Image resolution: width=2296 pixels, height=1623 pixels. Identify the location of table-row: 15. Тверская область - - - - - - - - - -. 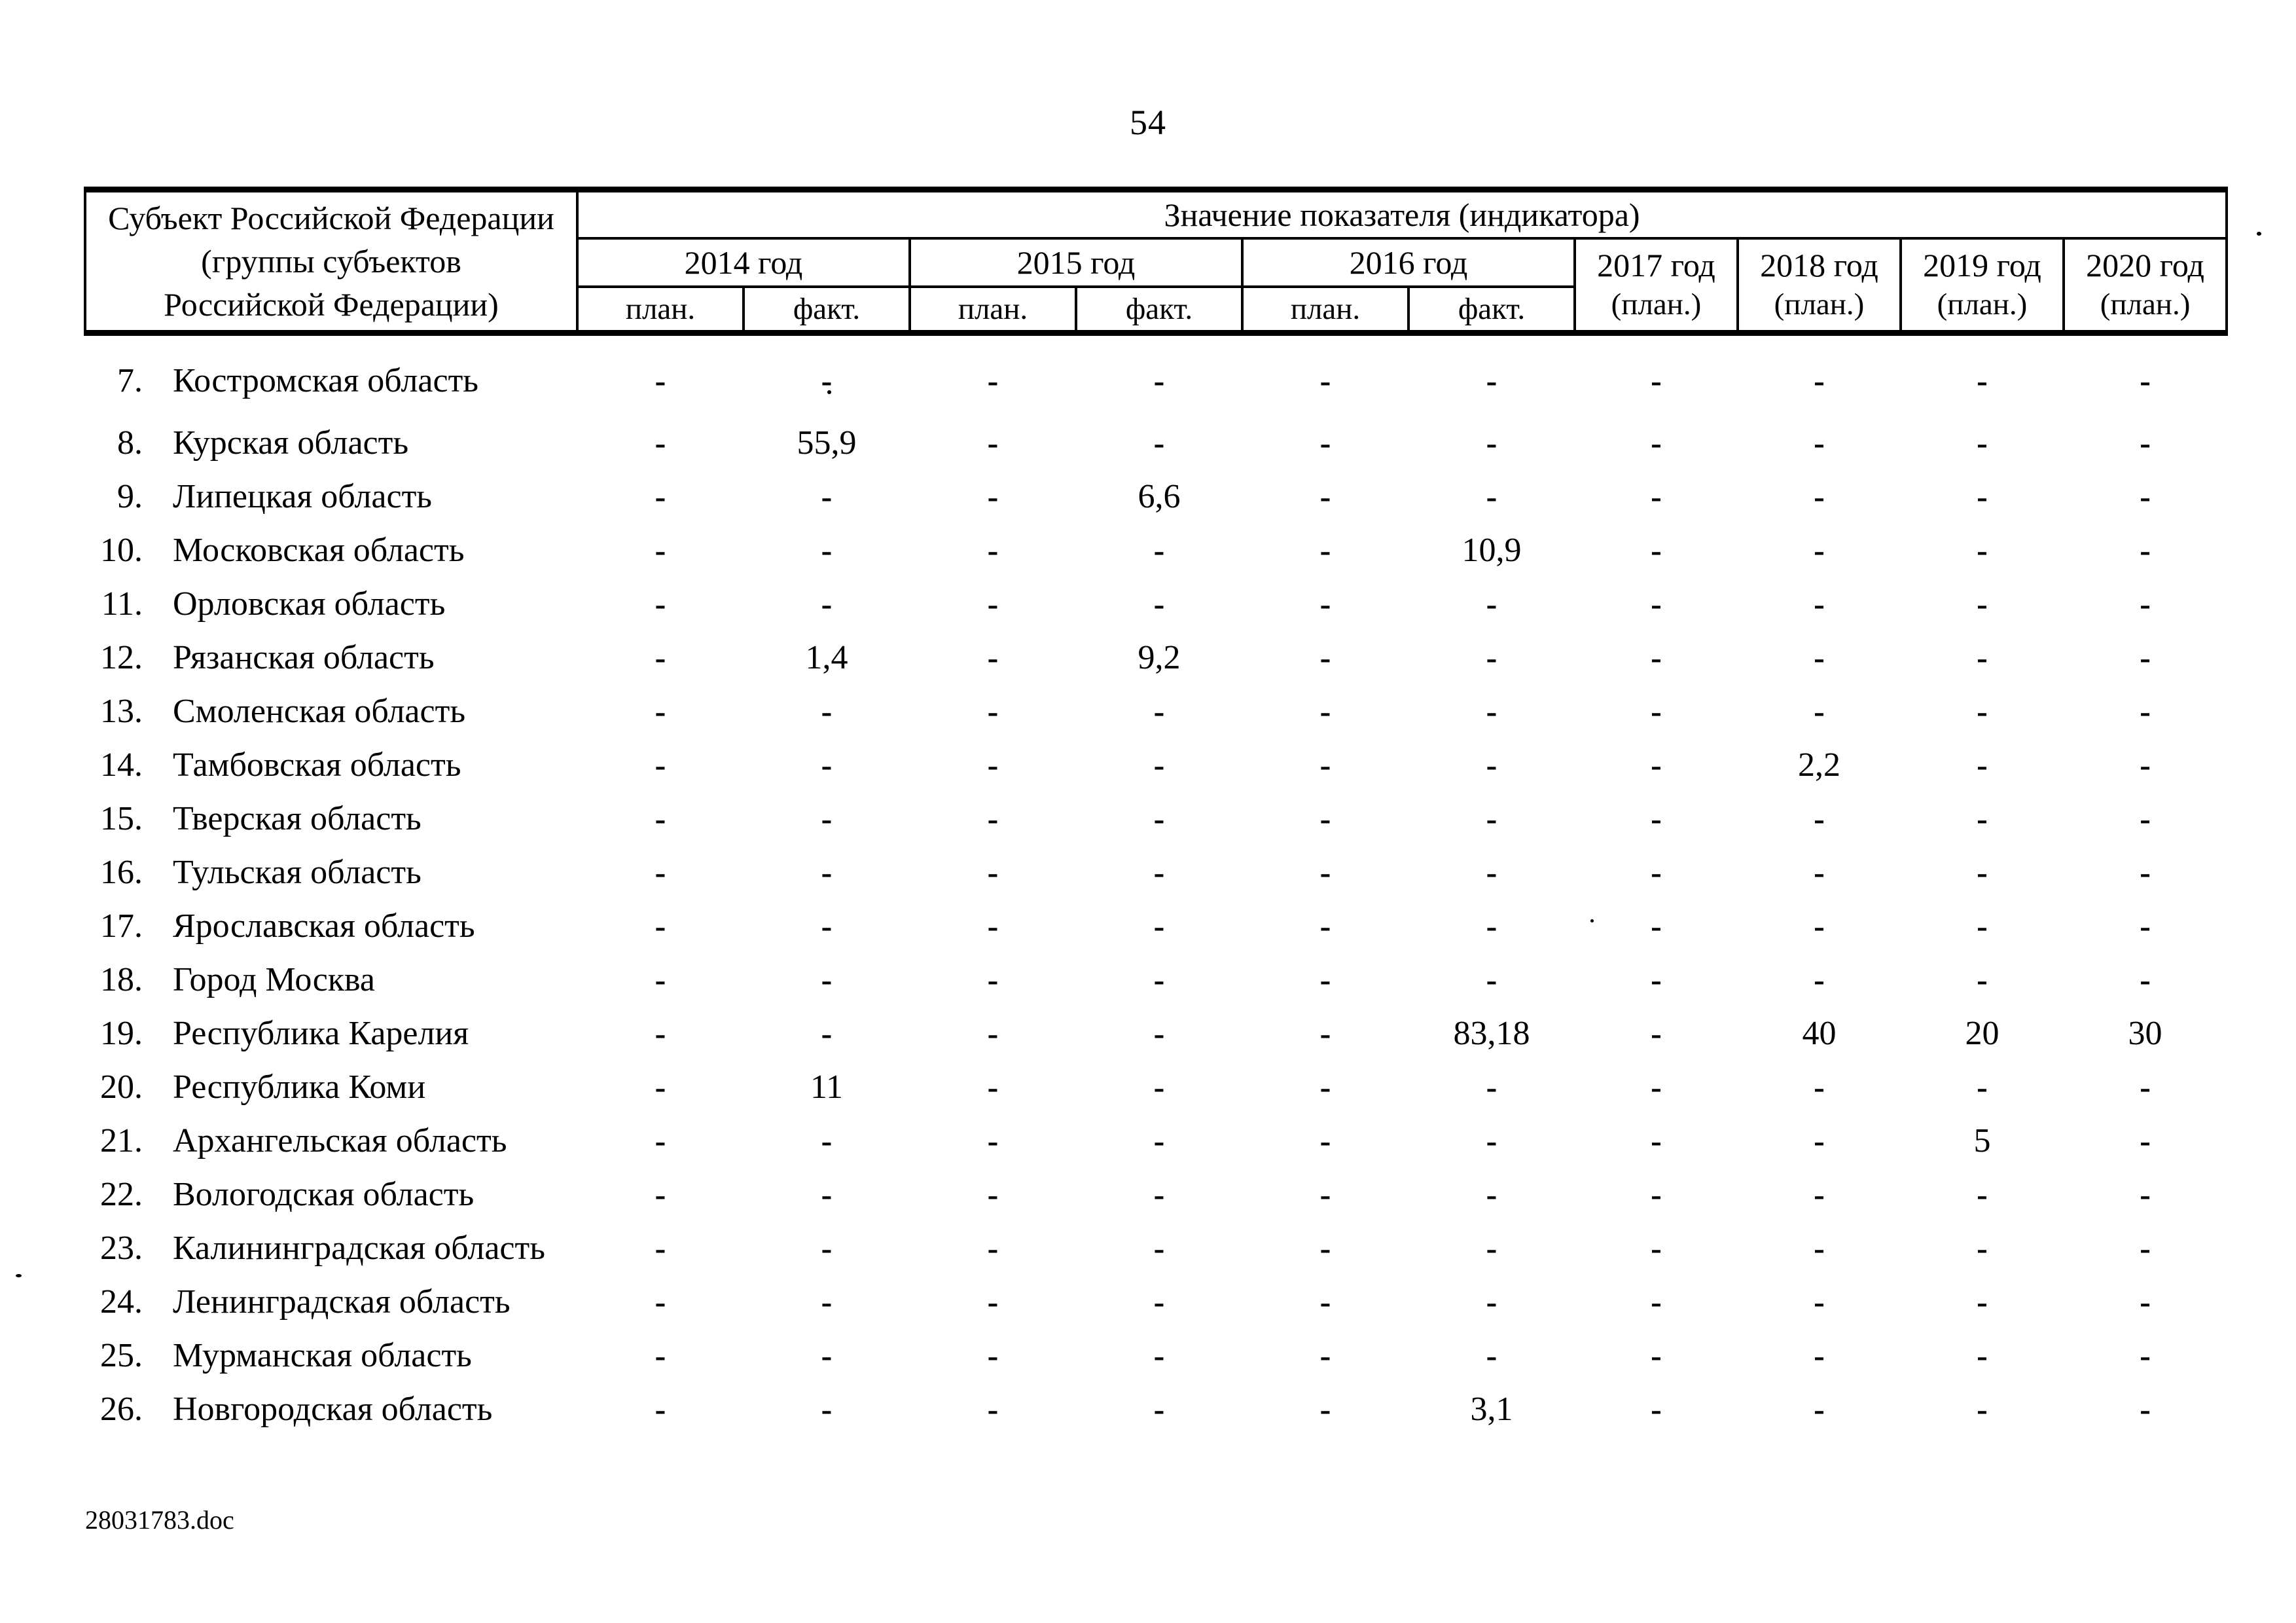
(1156, 818).